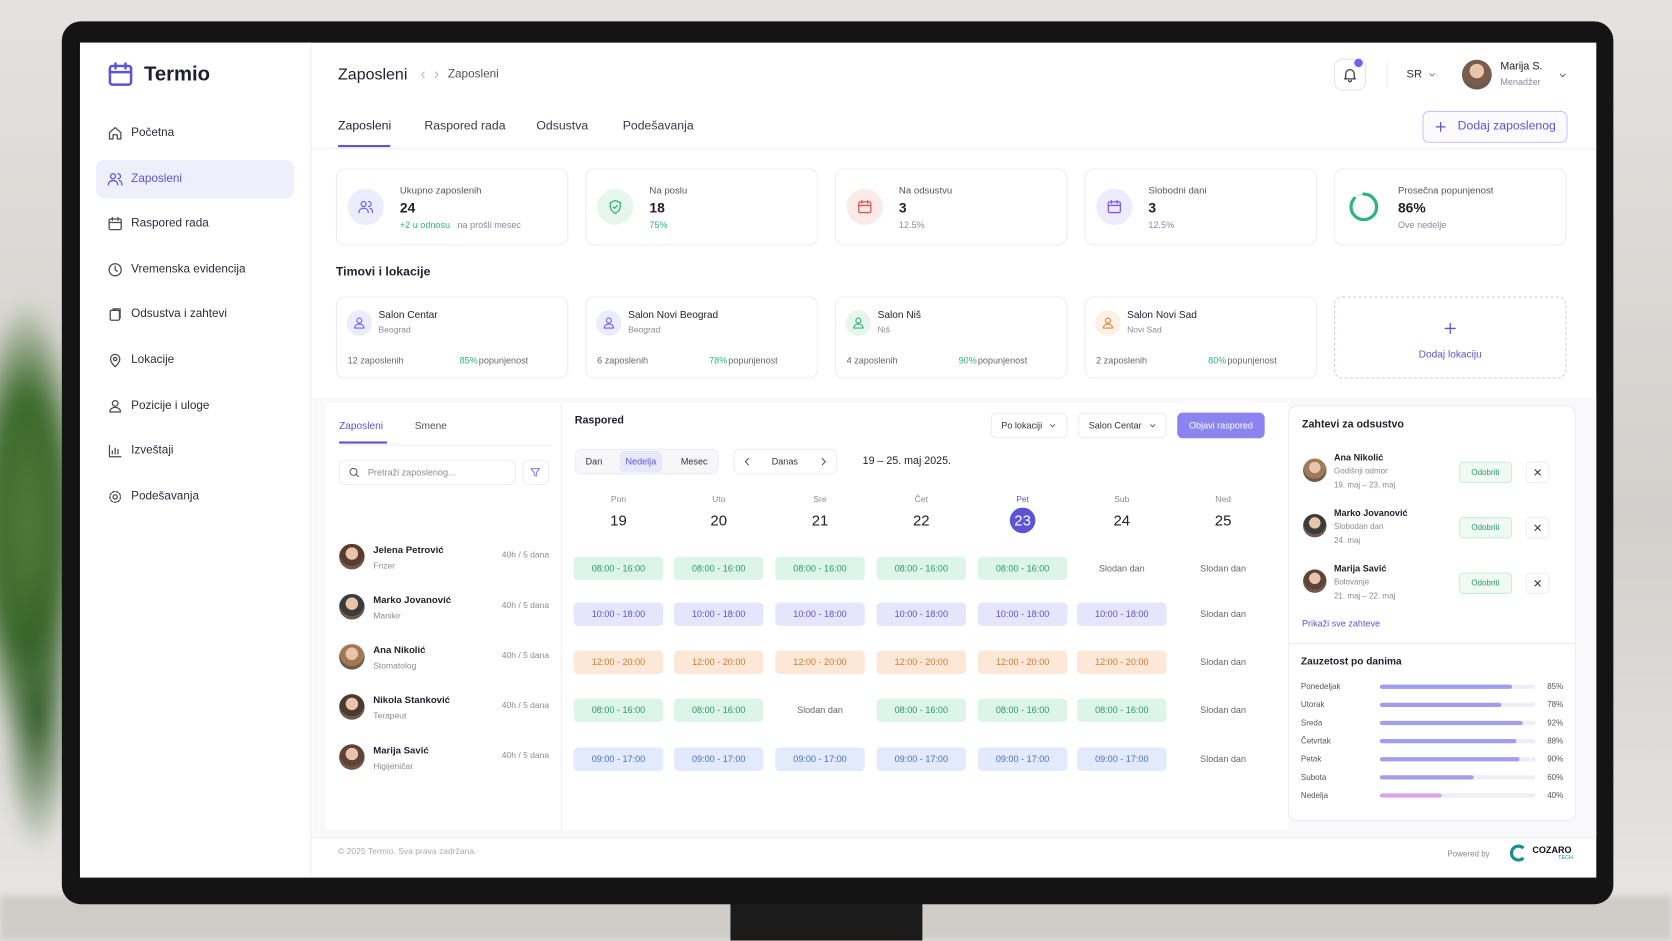 The width and height of the screenshot is (1672, 941). What do you see at coordinates (1440, 126) in the screenshot?
I see `icon-plus` at bounding box center [1440, 126].